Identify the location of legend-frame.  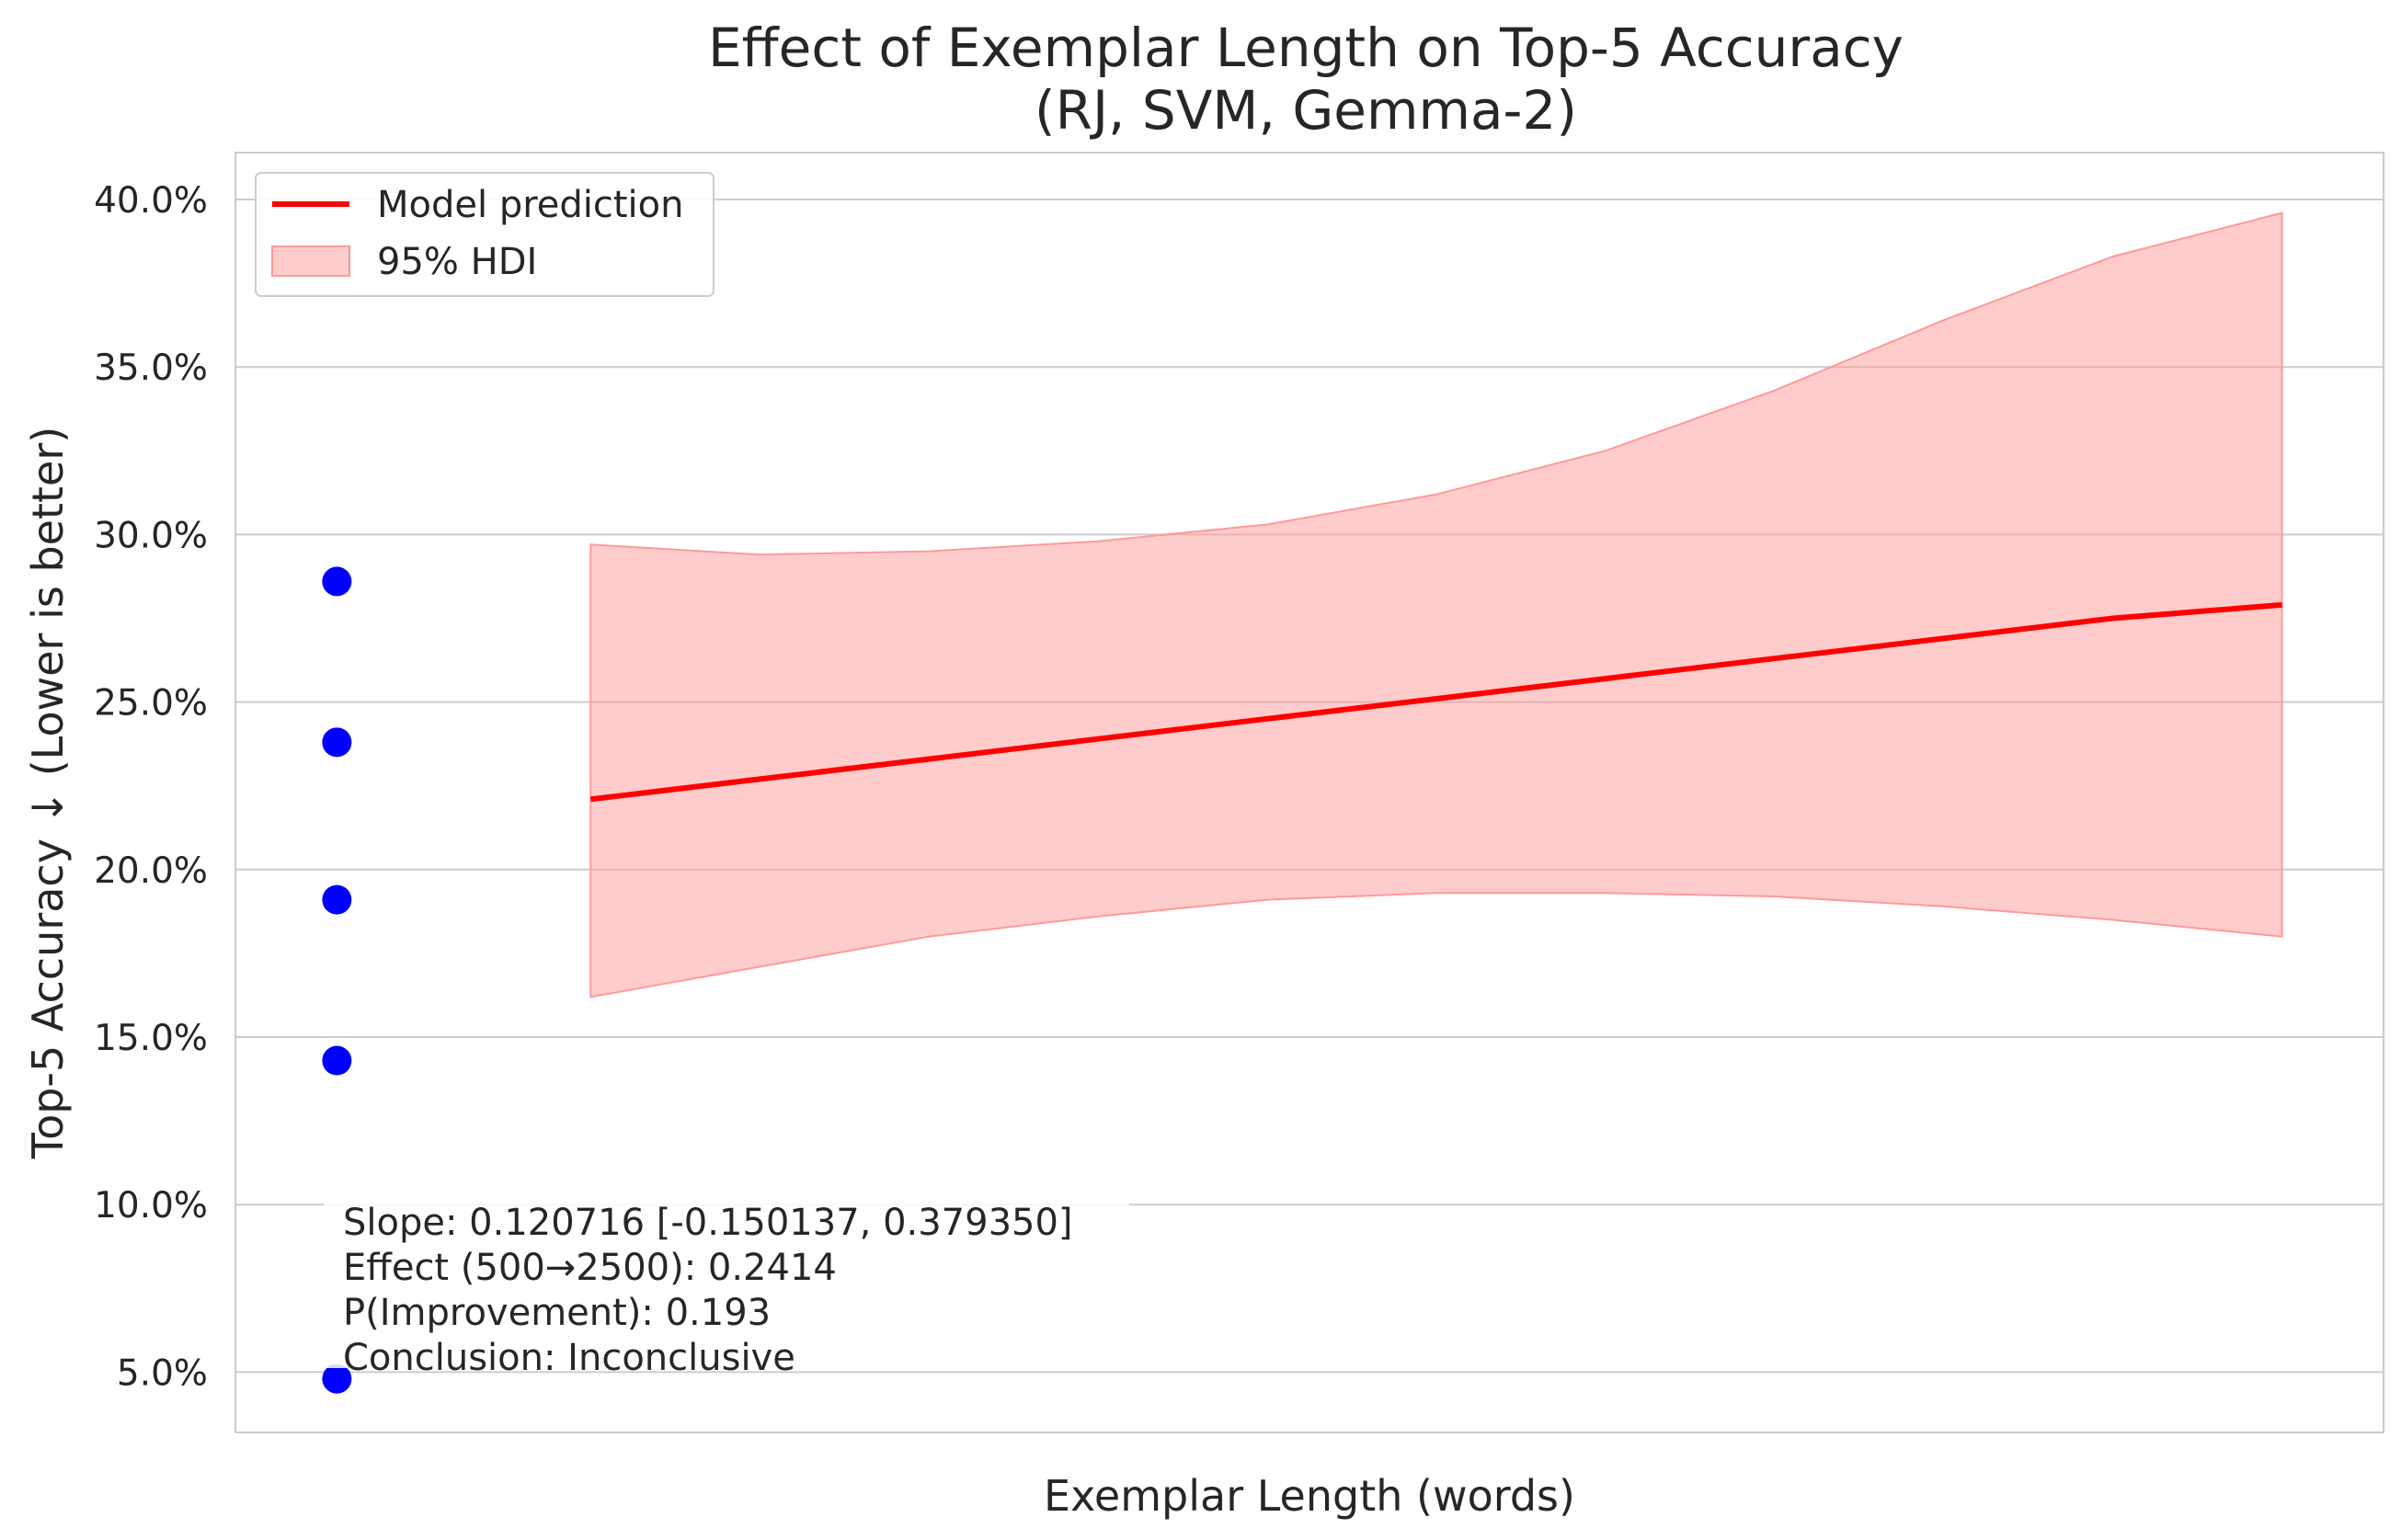
(485, 234).